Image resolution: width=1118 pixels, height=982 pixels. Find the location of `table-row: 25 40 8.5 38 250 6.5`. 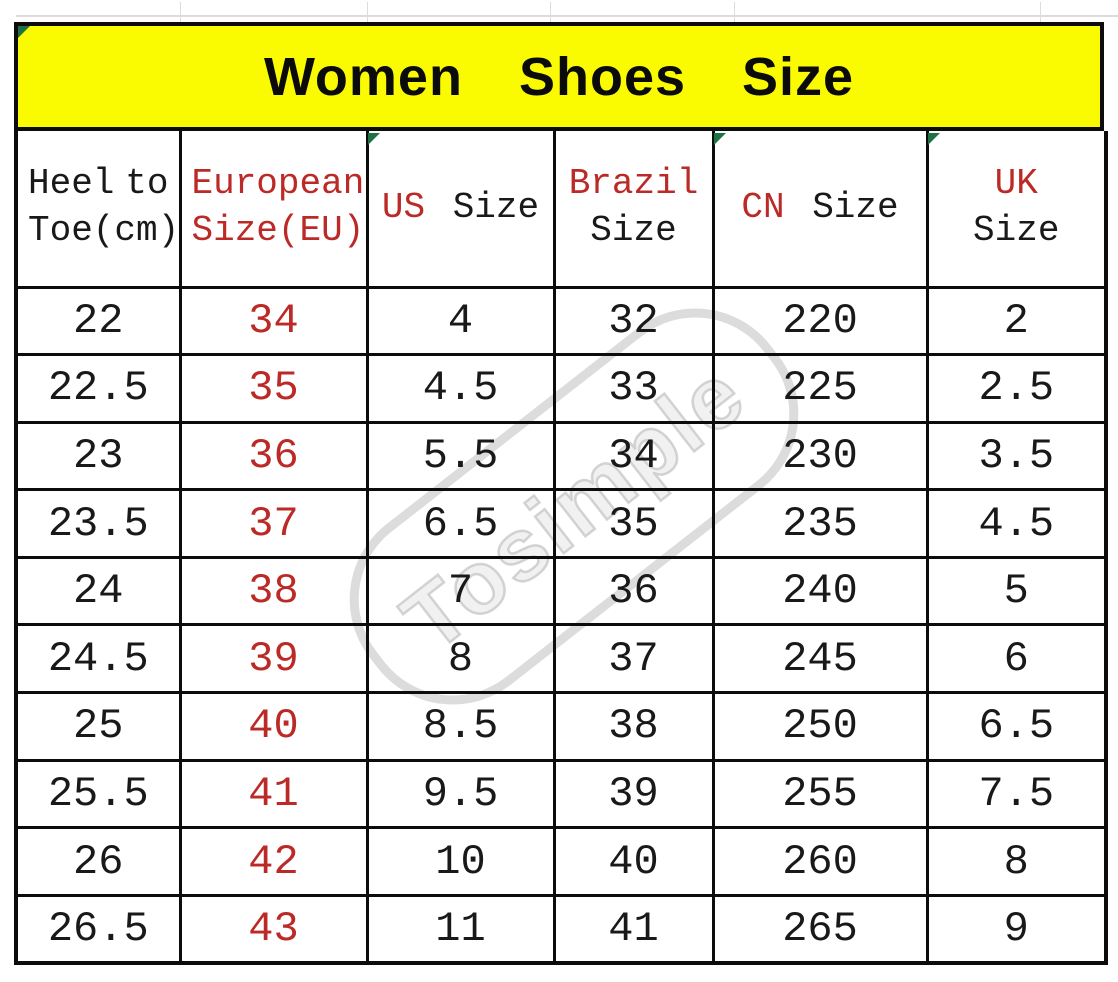

table-row: 25 40 8.5 38 250 6.5 is located at coordinates (561, 726).